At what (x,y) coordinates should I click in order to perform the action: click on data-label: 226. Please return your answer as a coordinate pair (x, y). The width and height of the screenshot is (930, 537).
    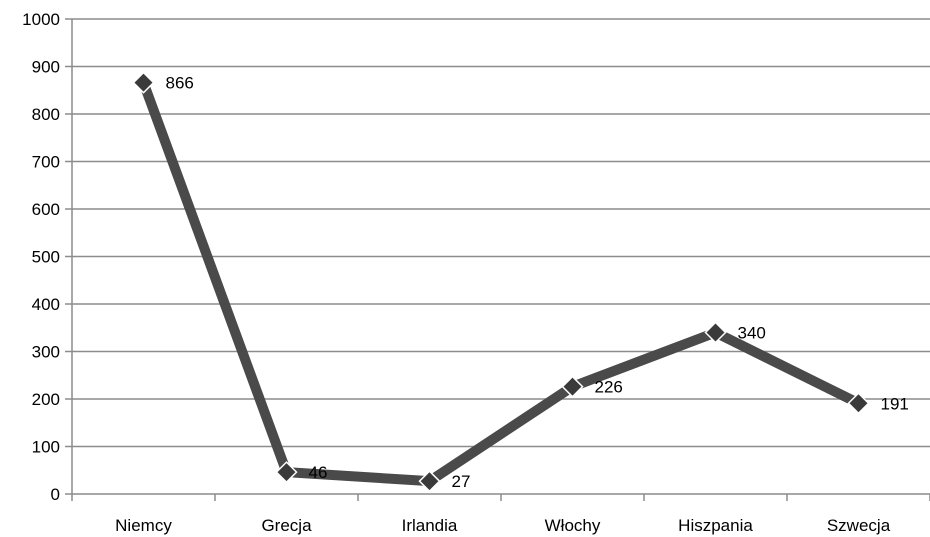
    Looking at the image, I should click on (609, 387).